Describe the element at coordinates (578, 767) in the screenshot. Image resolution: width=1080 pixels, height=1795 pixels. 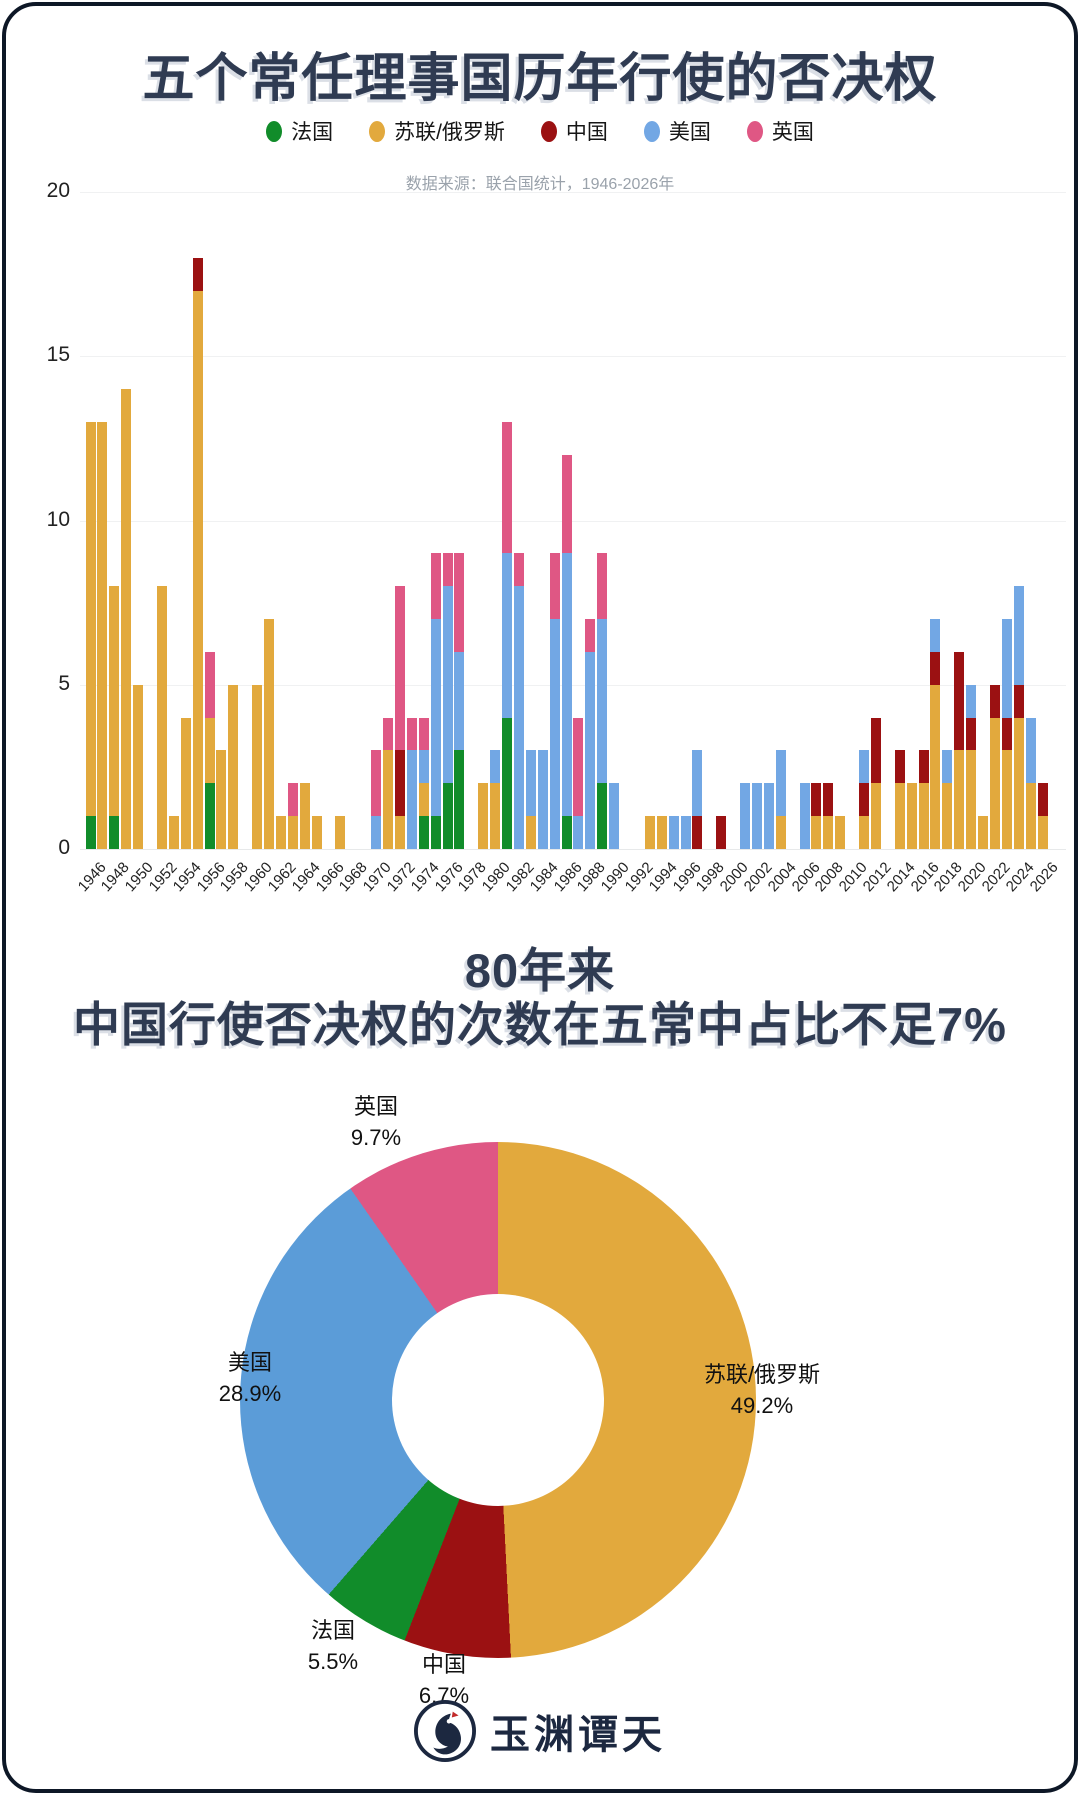
I see `bar-segment-1987-uk` at that location.